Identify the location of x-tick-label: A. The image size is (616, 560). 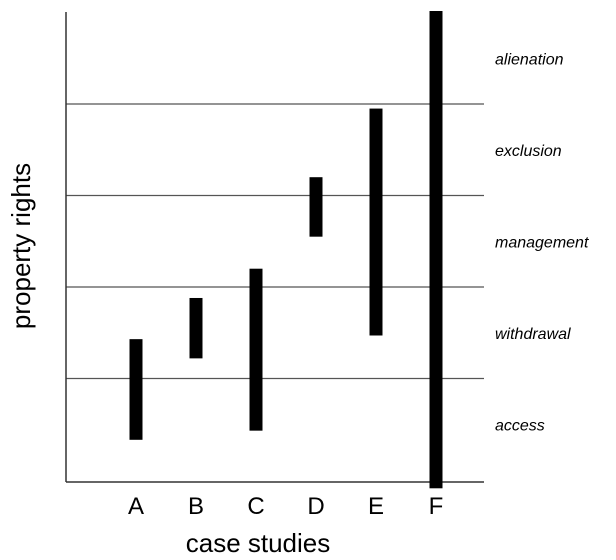
(136, 506).